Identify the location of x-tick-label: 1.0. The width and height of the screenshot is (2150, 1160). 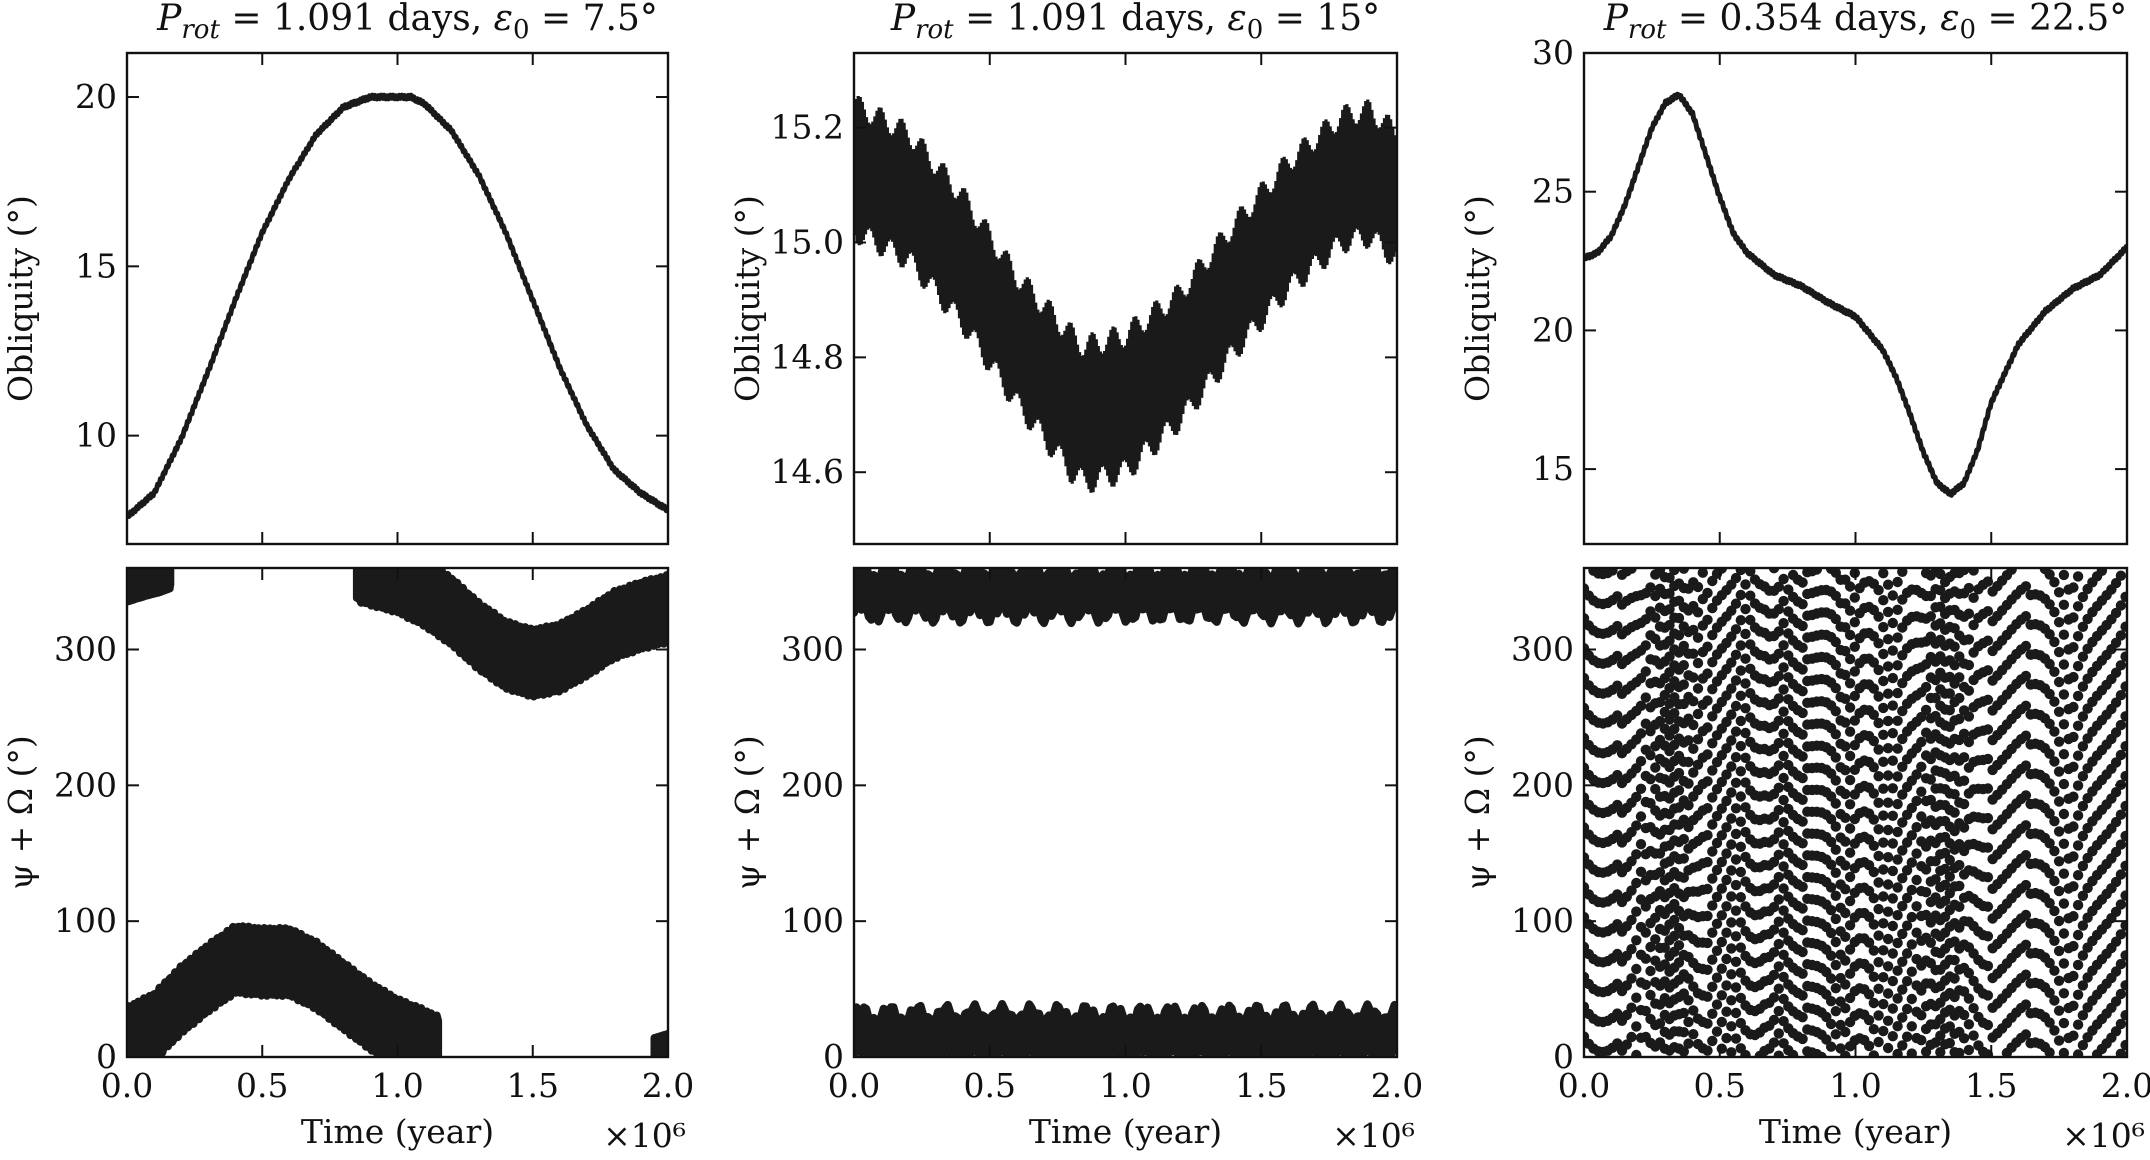
(1125, 1085).